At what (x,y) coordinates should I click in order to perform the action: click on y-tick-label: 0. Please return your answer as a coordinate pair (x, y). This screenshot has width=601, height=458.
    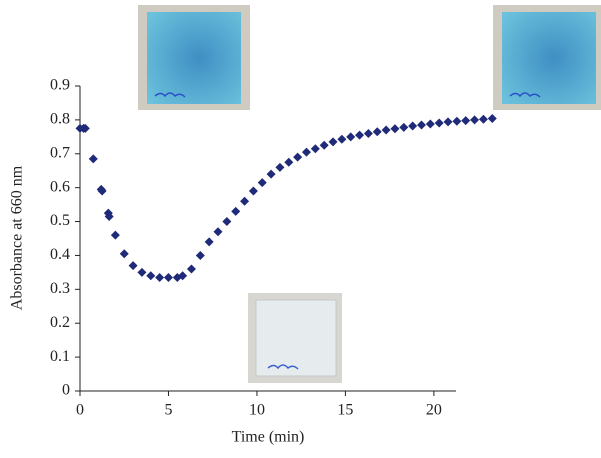
    Looking at the image, I should click on (66, 390).